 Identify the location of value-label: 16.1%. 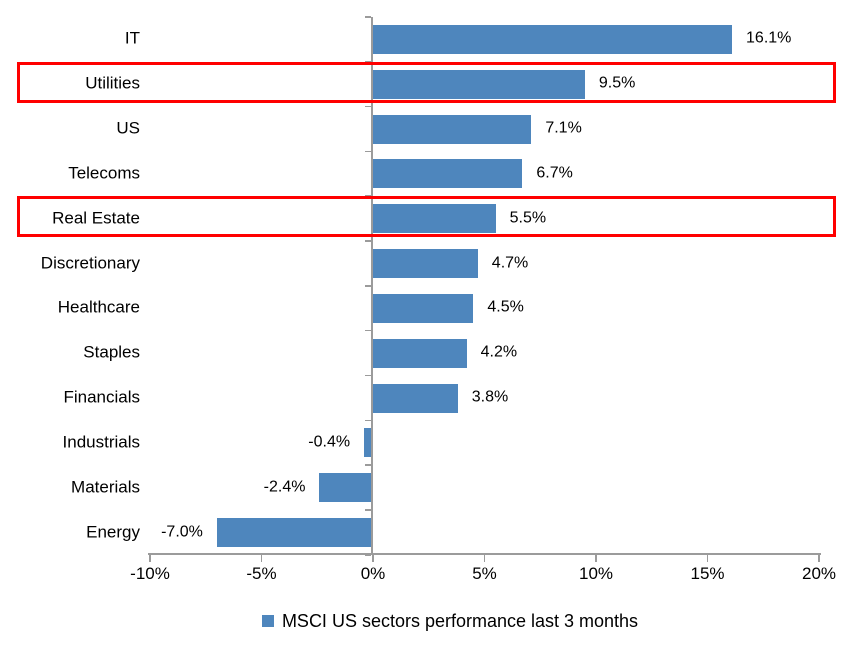
(769, 39).